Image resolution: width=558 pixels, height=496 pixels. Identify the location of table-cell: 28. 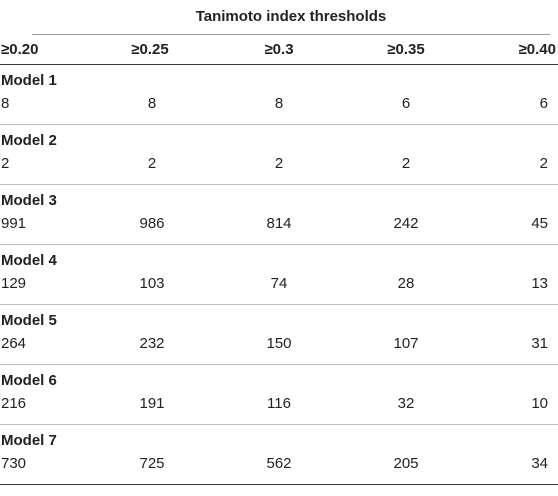
(406, 283).